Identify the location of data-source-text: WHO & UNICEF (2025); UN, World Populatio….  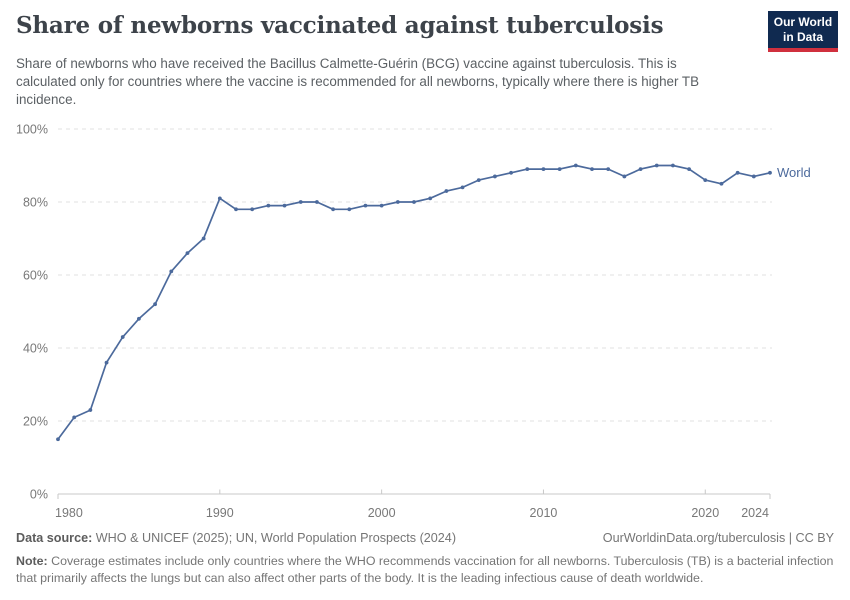
(274, 538).